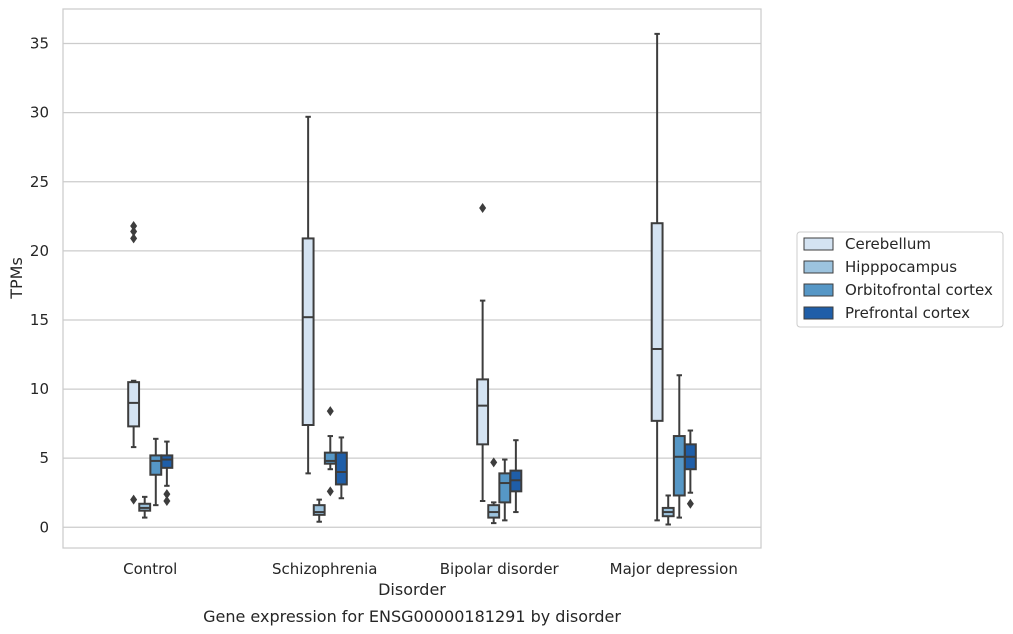 The width and height of the screenshot is (1013, 634). Describe the element at coordinates (39, 389) in the screenshot. I see `y-tick-label: 10` at that location.